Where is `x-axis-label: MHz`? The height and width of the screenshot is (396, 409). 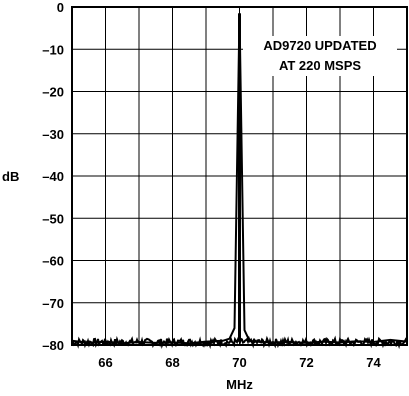
x-axis-label: MHz is located at coordinates (239, 384).